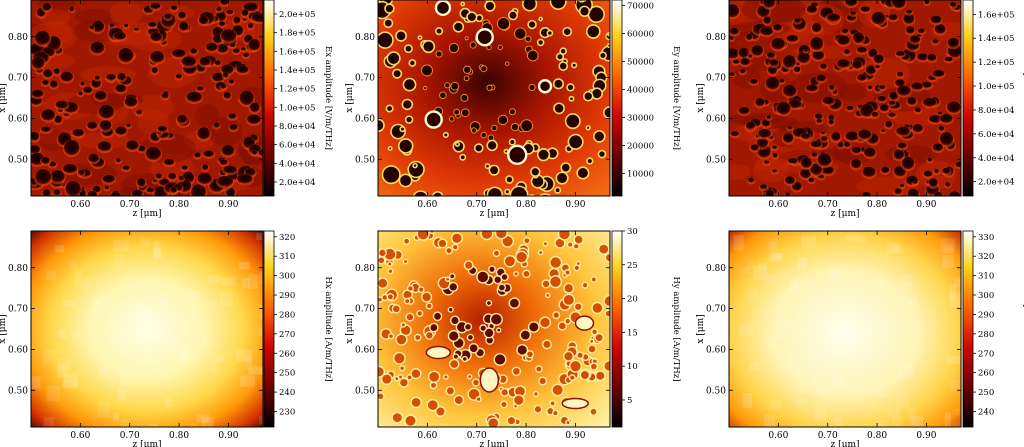  What do you see at coordinates (716, 79) in the screenshot?
I see `y-tick-label: 0.70` at bounding box center [716, 79].